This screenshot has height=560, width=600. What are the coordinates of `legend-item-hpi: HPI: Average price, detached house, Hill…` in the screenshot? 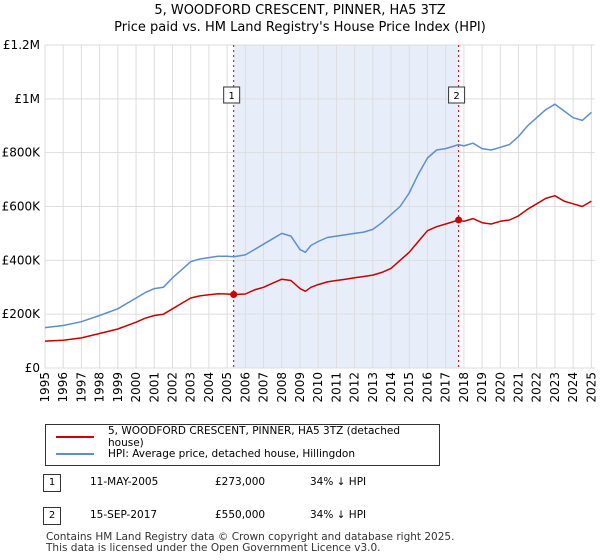 It's located at (205, 454).